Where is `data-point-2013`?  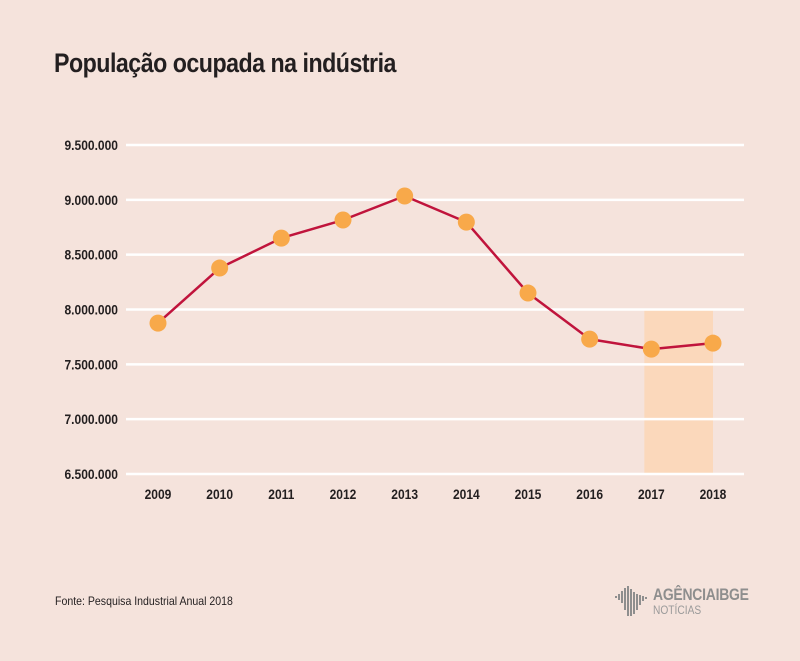 data-point-2013 is located at coordinates (405, 196).